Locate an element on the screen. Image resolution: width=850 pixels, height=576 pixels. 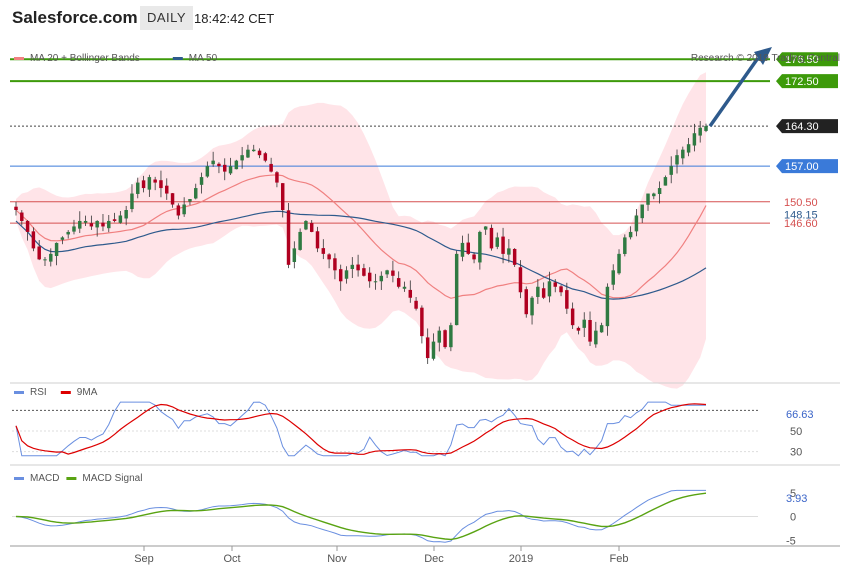
macd-line is located at coordinates (360, 516).